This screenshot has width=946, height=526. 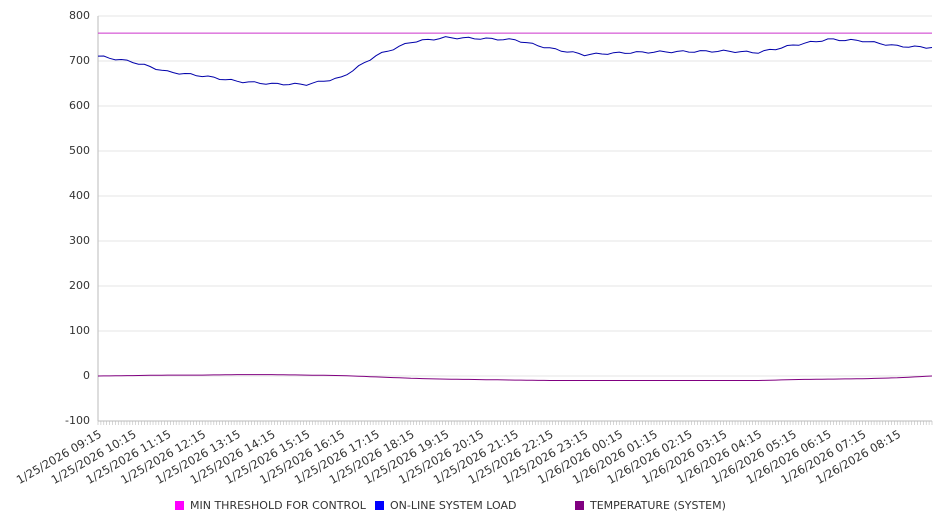 I want to click on series-line-temperature-system, so click(x=515, y=377).